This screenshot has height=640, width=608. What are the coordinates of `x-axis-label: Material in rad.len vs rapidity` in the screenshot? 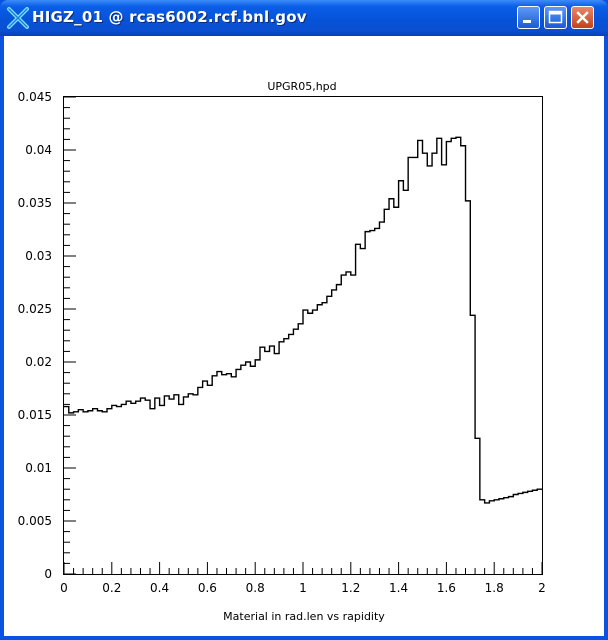 It's located at (304, 616).